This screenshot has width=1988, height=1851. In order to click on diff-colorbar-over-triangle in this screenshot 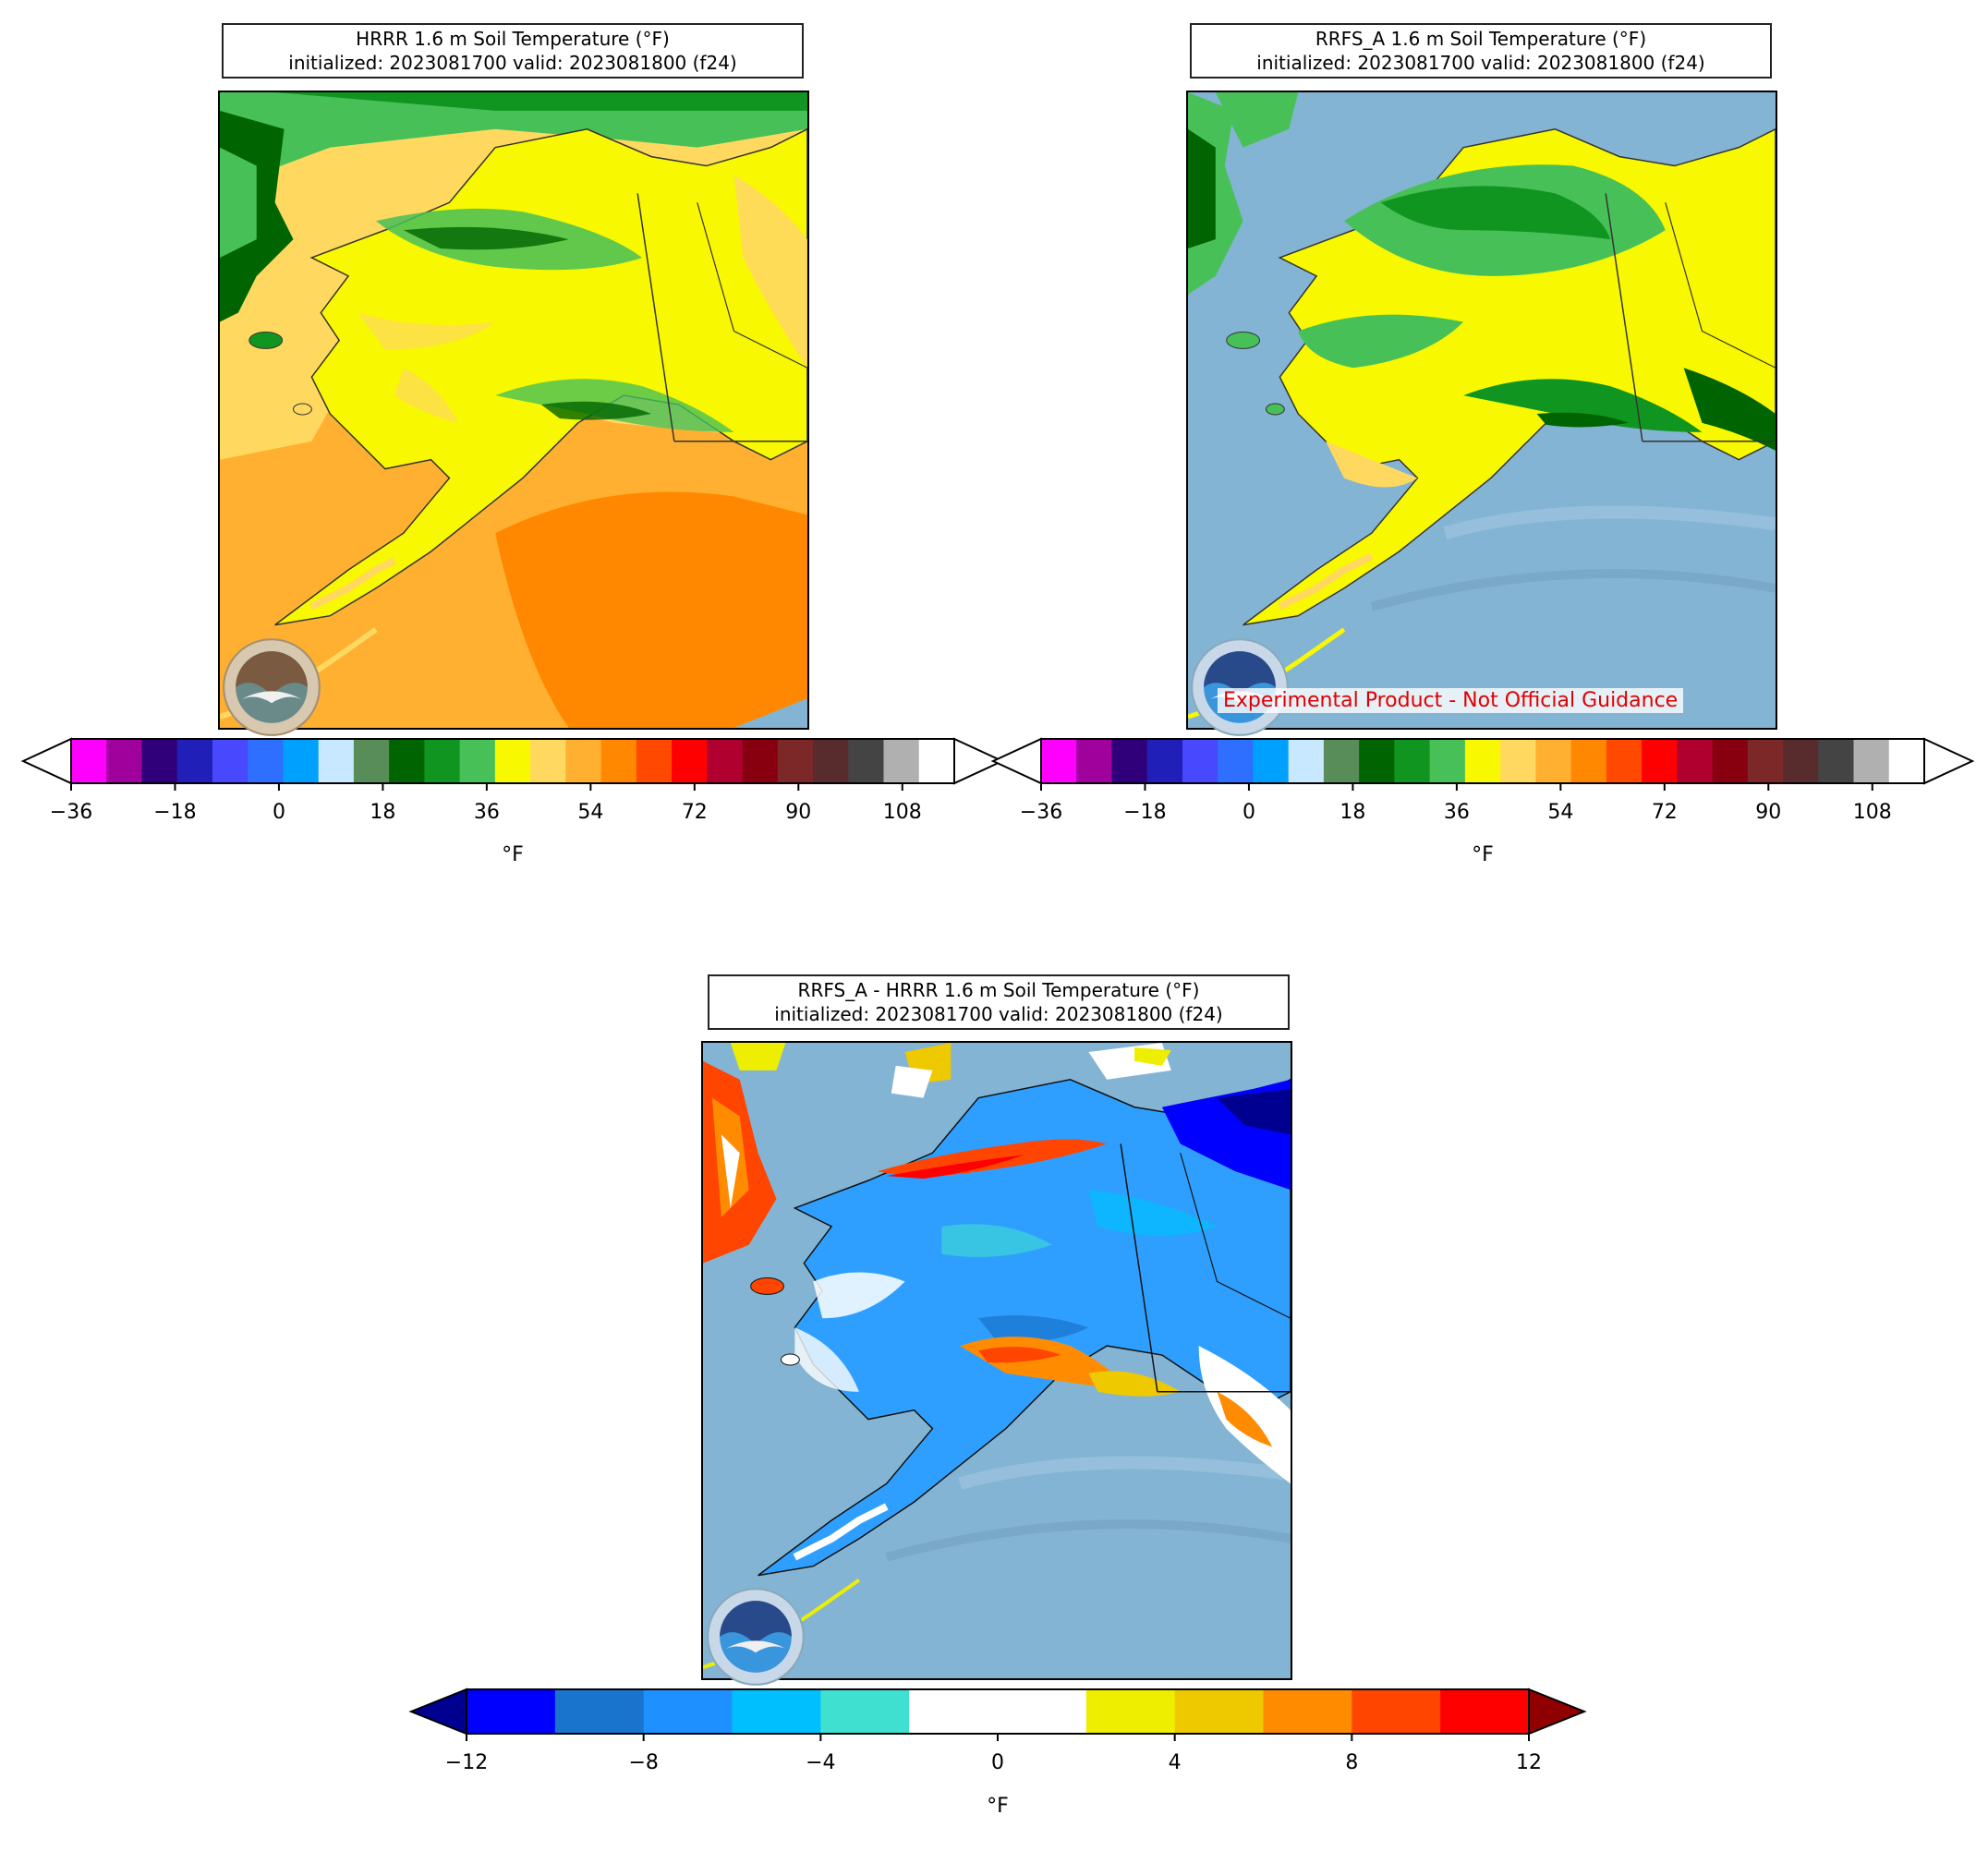, I will do `click(1557, 1712)`.